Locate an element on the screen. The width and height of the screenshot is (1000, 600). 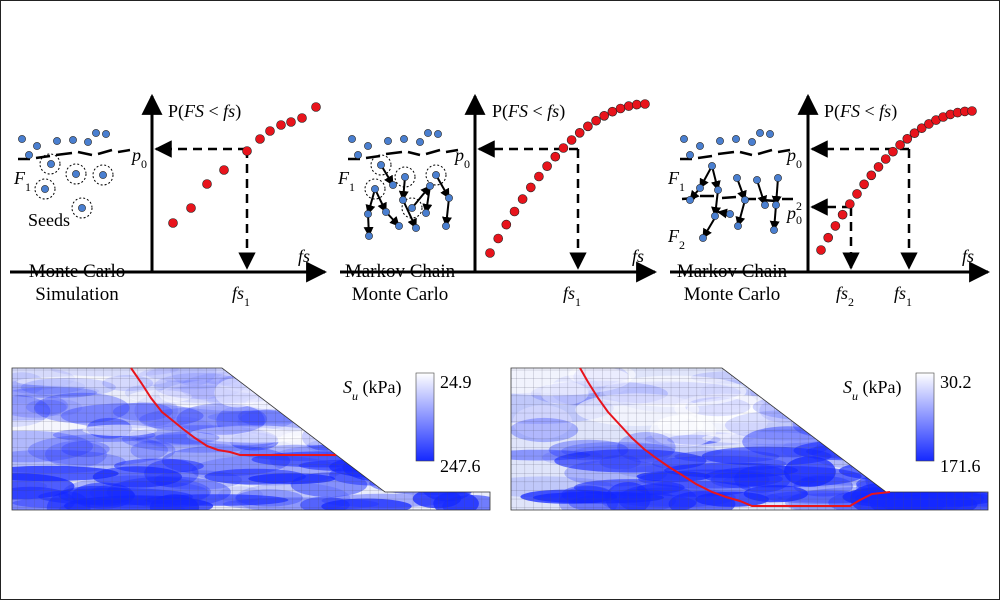
fs1-label: fs1 is located at coordinates (572, 296).